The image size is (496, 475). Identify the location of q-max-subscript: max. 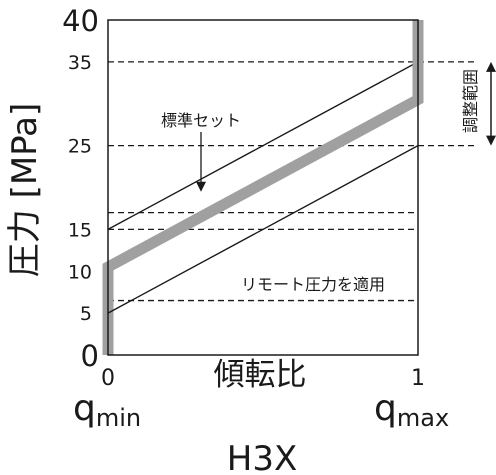
(423, 418).